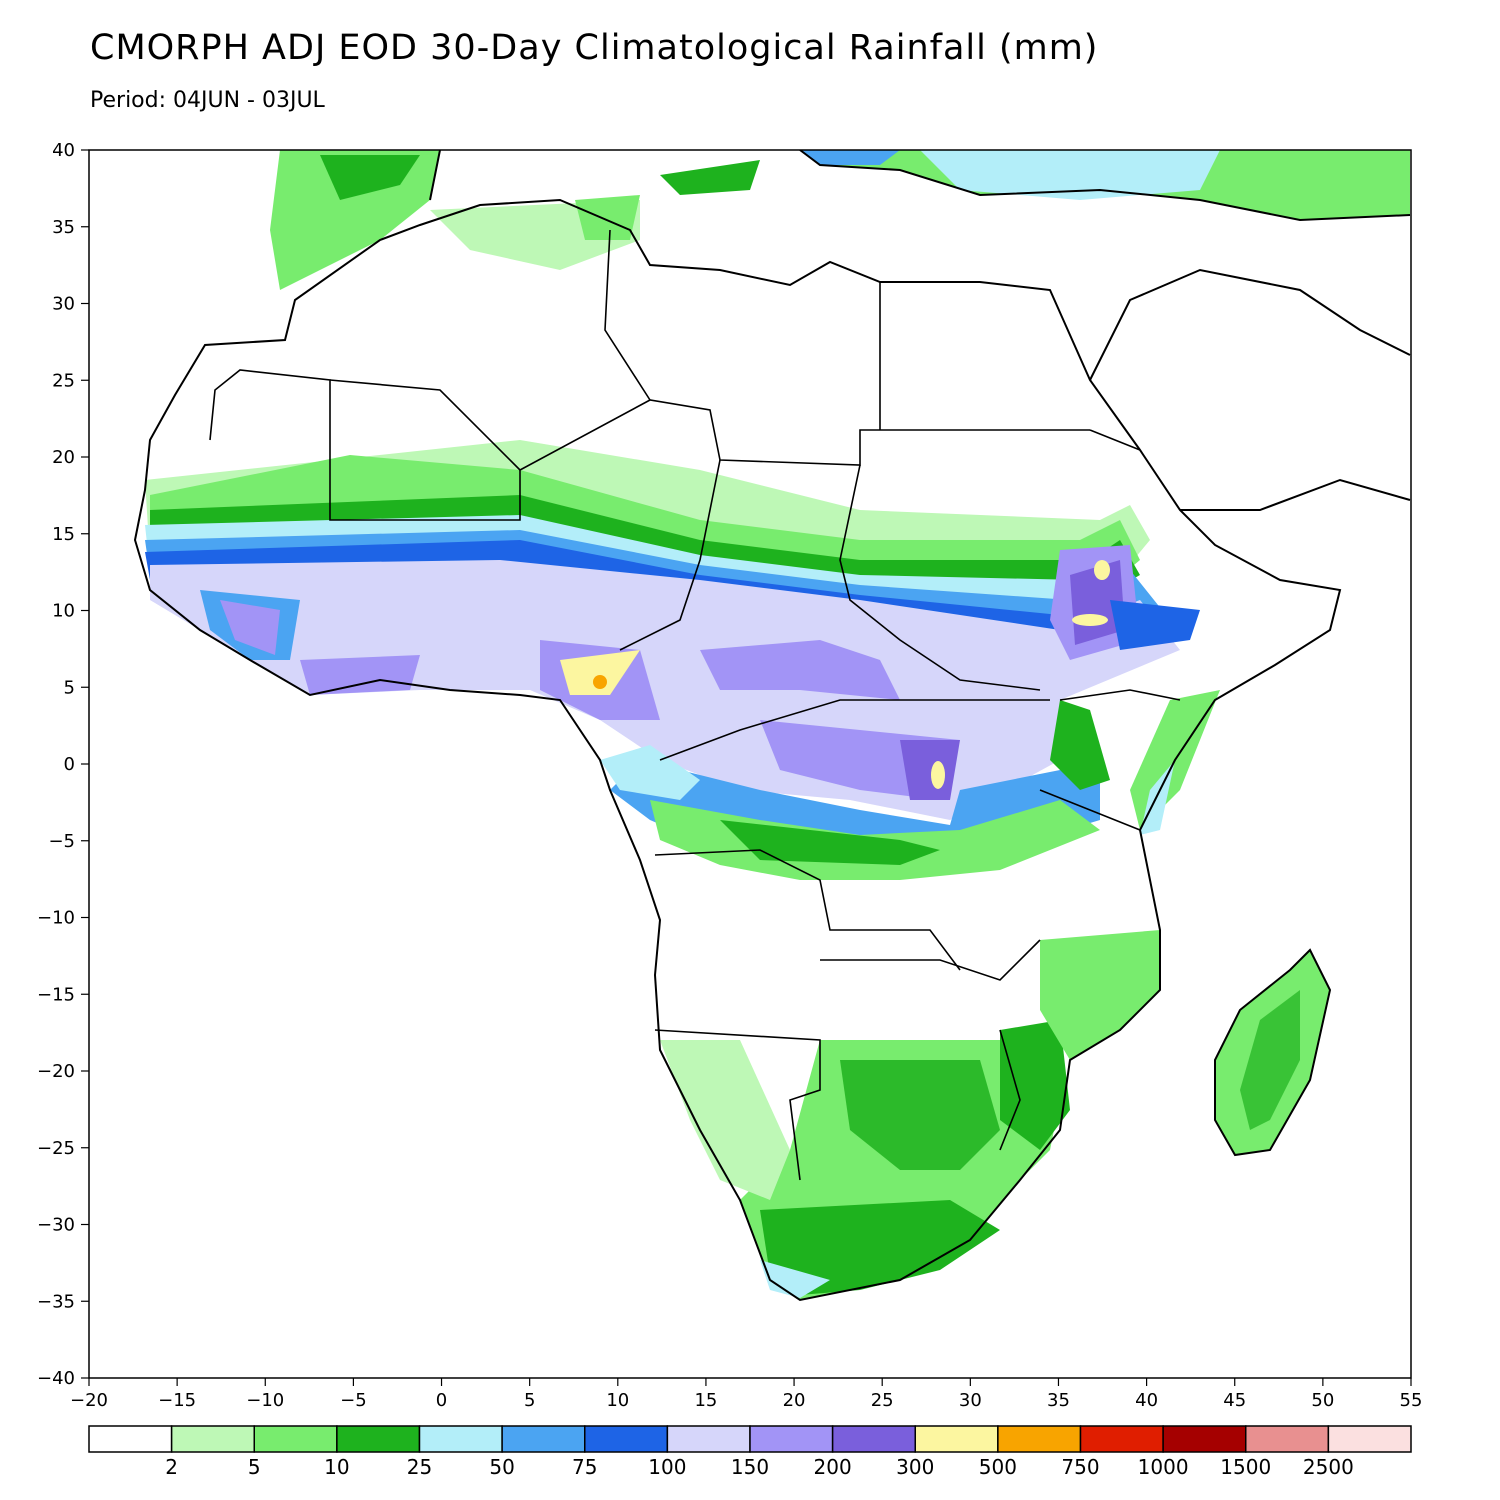 The width and height of the screenshot is (1500, 1500). I want to click on lon-tick-label: 5, so click(529, 1400).